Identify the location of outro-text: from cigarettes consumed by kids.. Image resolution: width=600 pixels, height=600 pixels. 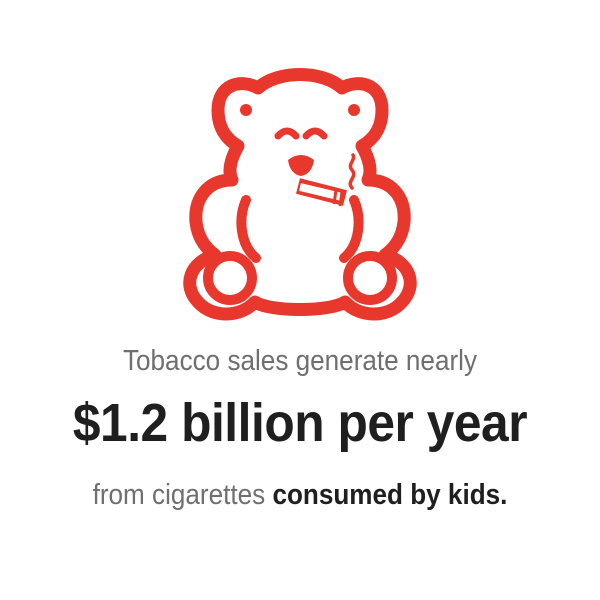
(300, 495).